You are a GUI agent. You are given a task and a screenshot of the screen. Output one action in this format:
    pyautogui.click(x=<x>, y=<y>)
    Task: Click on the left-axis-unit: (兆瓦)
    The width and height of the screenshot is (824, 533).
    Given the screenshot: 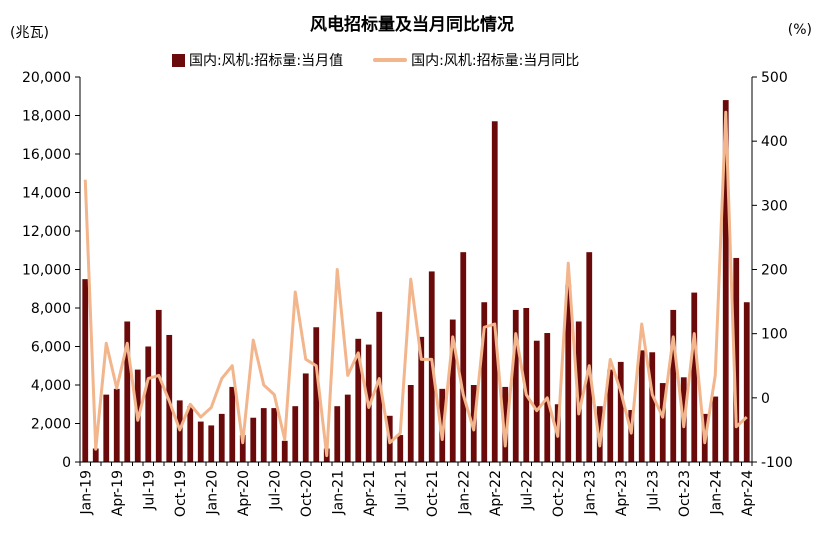 What is the action you would take?
    pyautogui.click(x=29, y=33)
    